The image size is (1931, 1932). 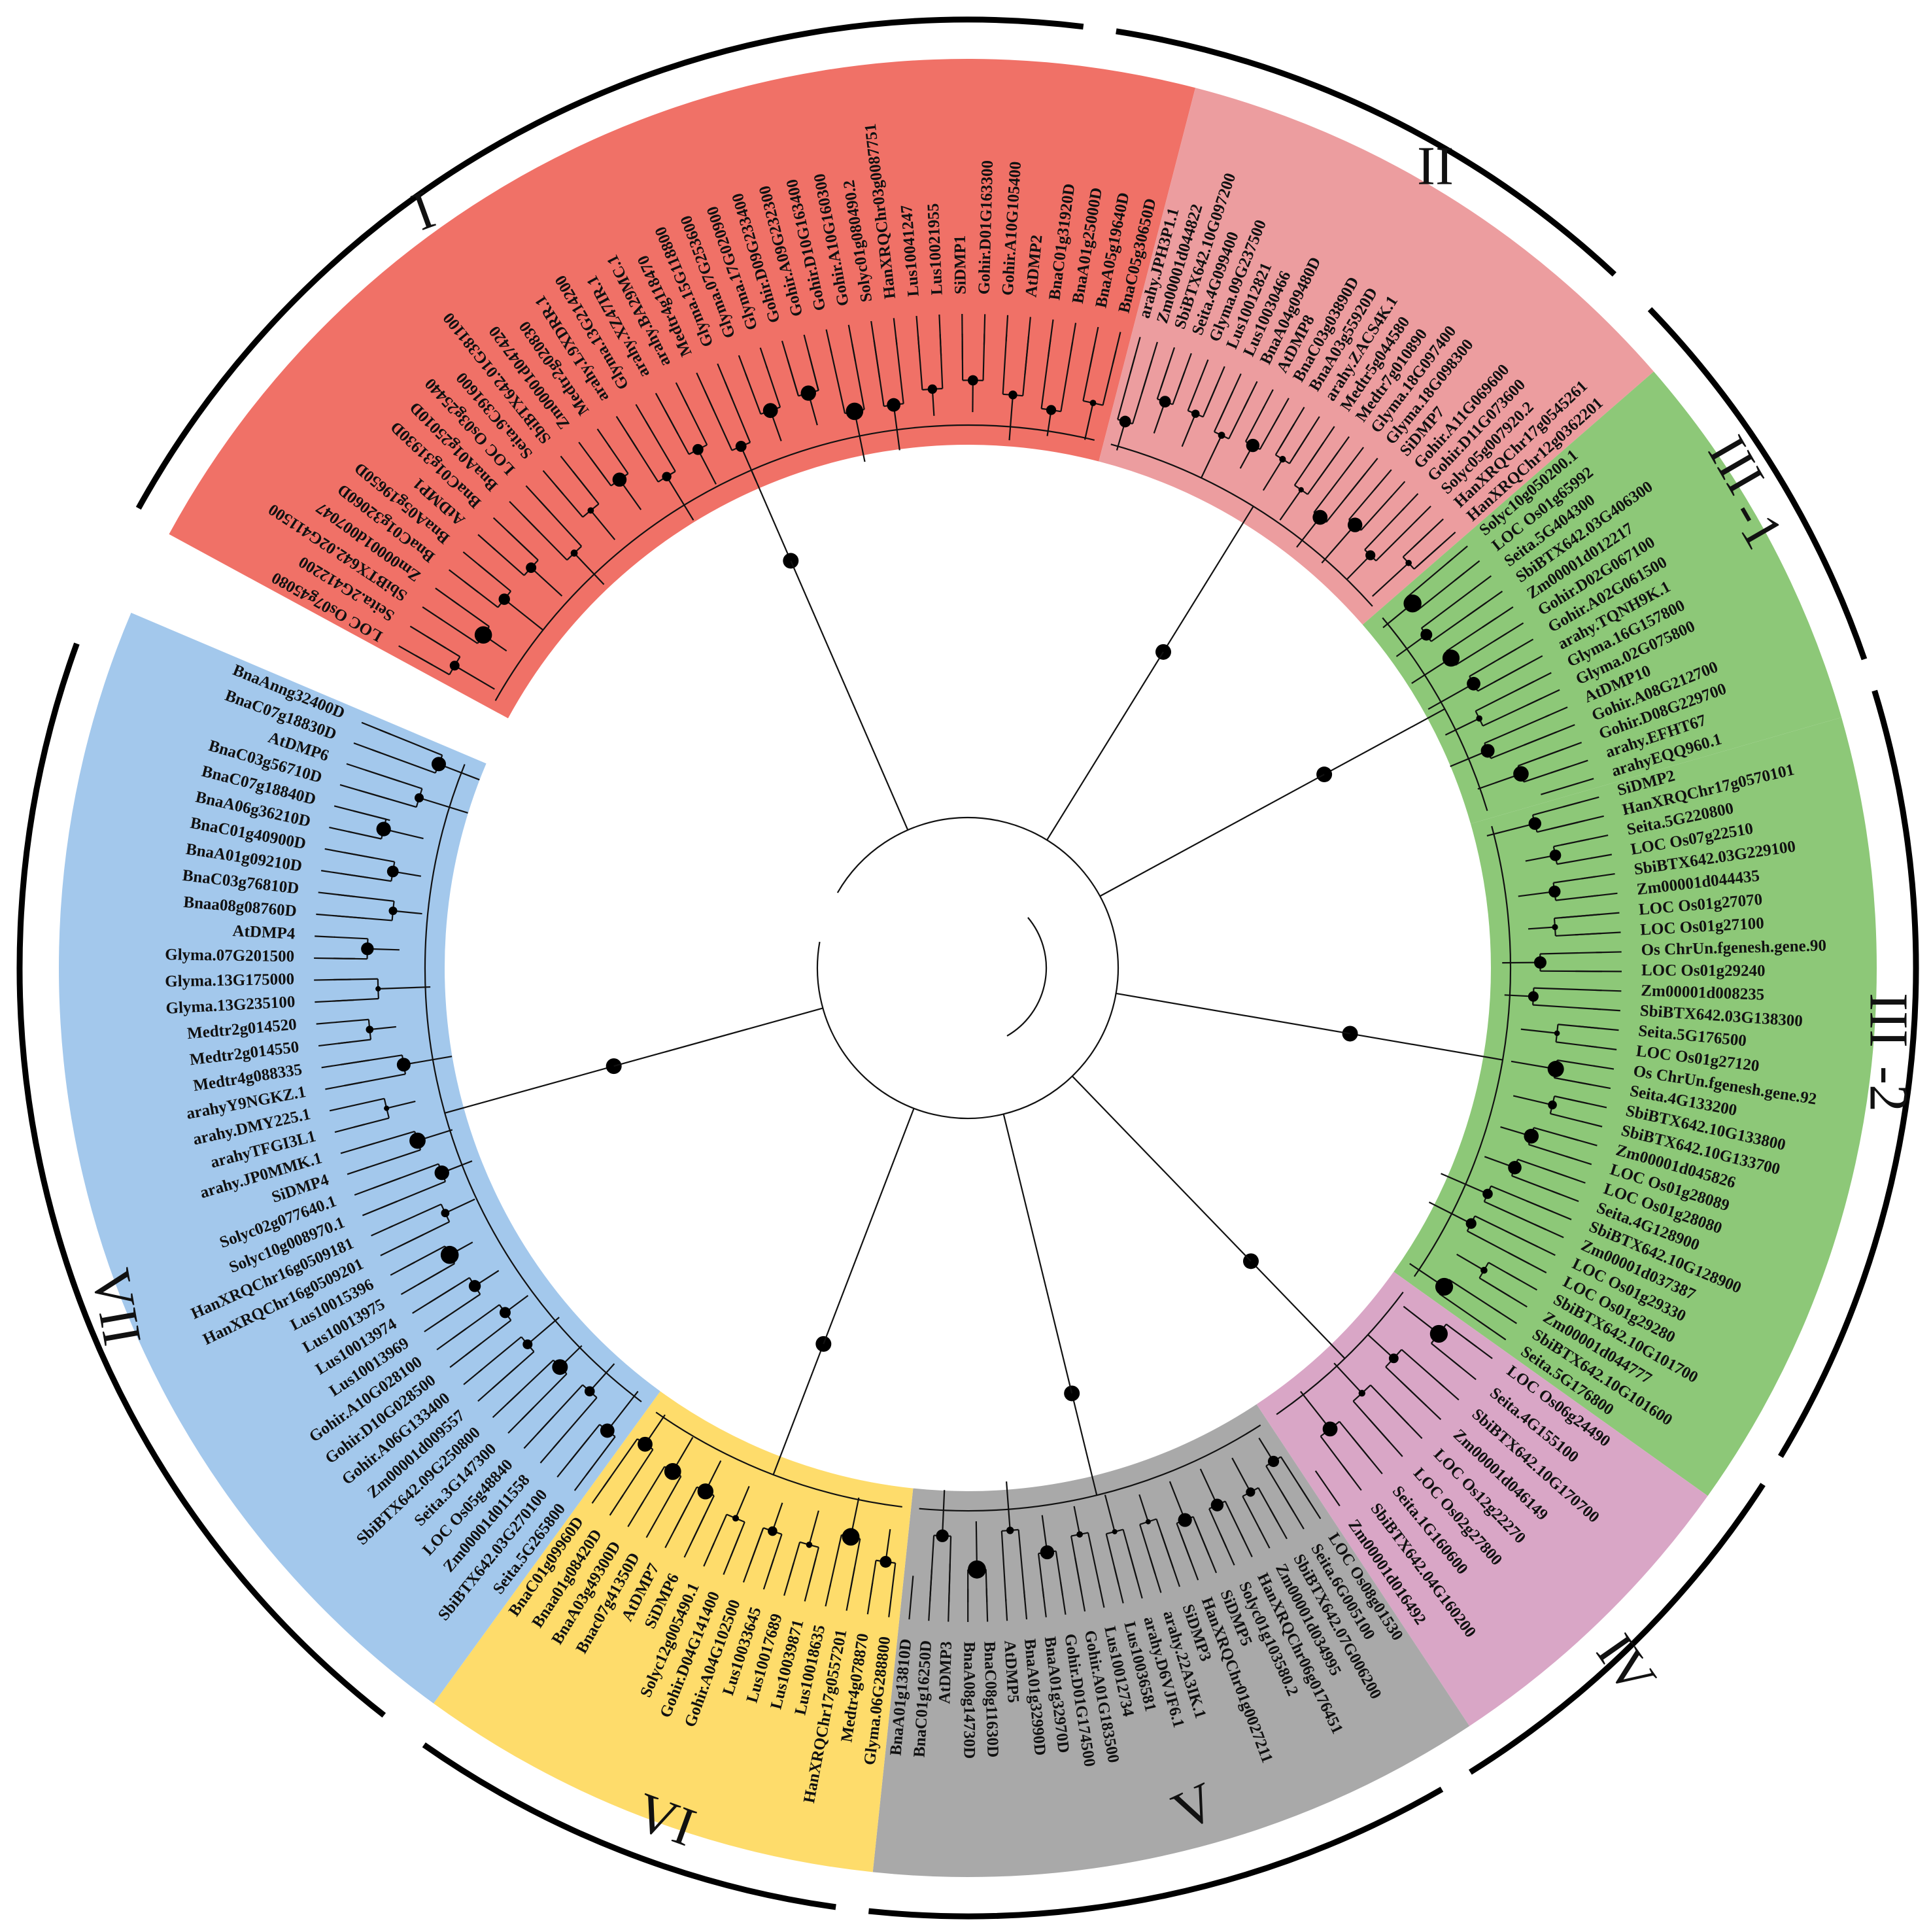 What do you see at coordinates (229, 981) in the screenshot?
I see `leaf-label: Glyma.13G175000` at bounding box center [229, 981].